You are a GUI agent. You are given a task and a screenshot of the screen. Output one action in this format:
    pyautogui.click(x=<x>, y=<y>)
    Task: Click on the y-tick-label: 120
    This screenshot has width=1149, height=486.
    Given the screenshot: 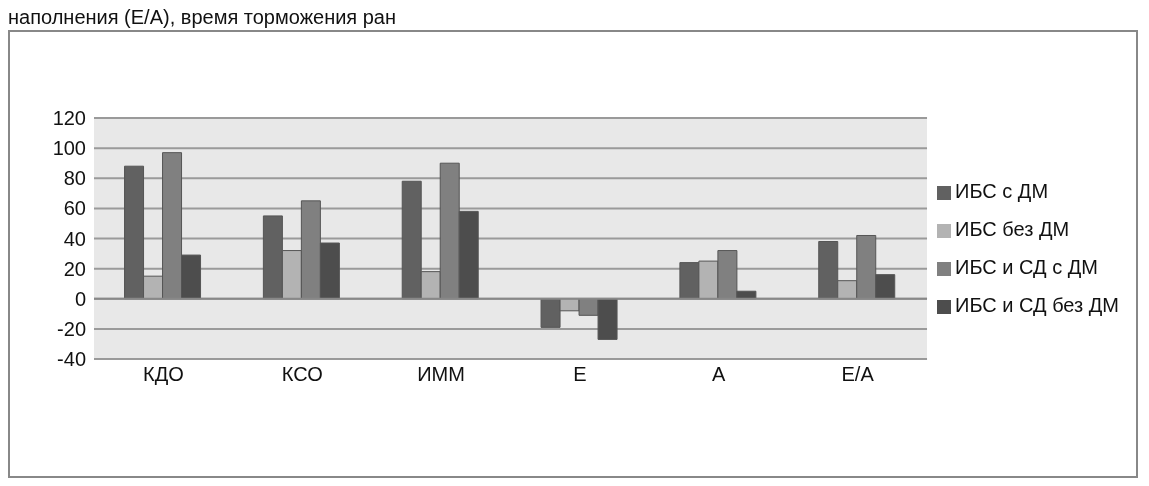 What is the action you would take?
    pyautogui.click(x=69, y=118)
    